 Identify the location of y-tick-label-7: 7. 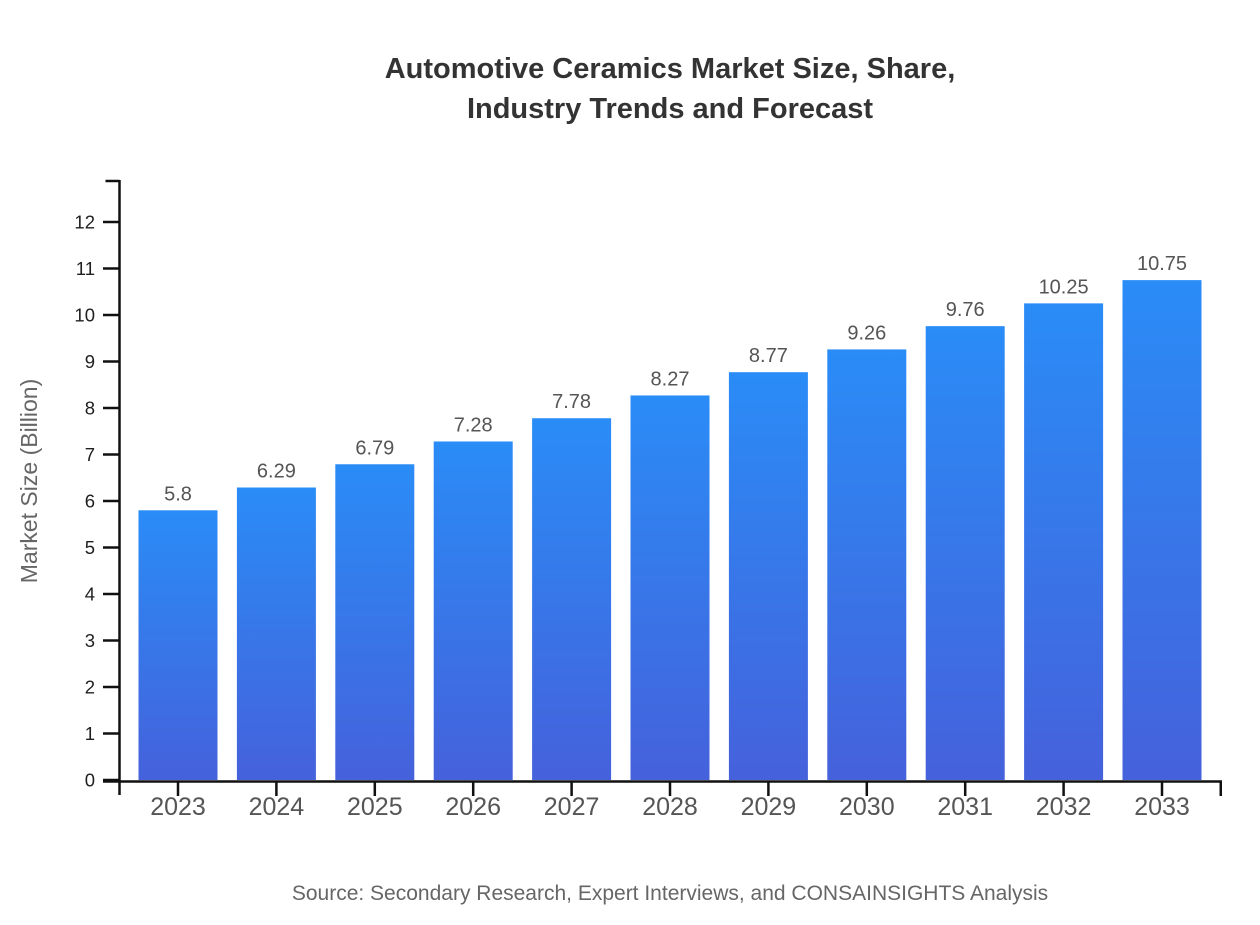
(90, 454).